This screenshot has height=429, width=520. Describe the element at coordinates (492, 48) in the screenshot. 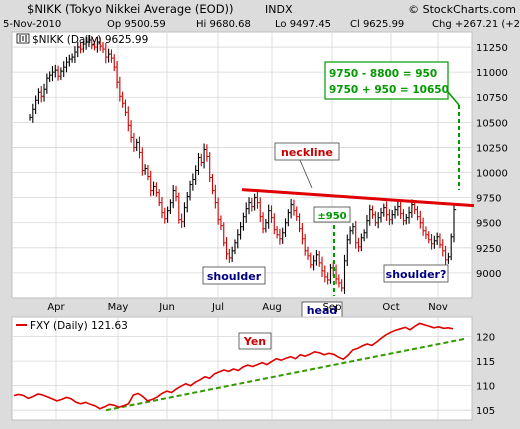

I see `main-y-tick-label: 11250` at that location.